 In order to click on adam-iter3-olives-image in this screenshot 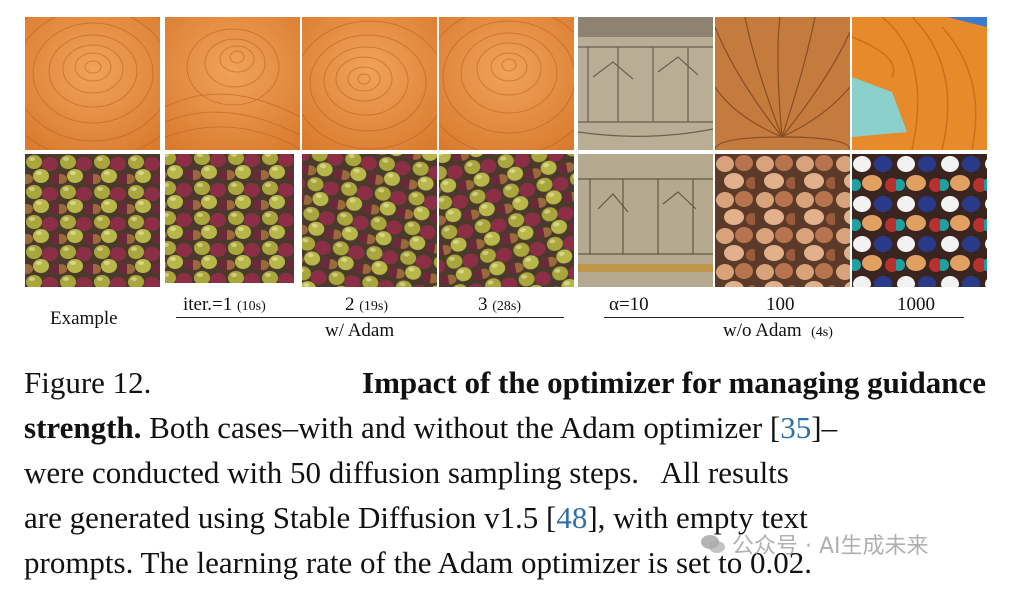, I will do `click(506, 220)`.